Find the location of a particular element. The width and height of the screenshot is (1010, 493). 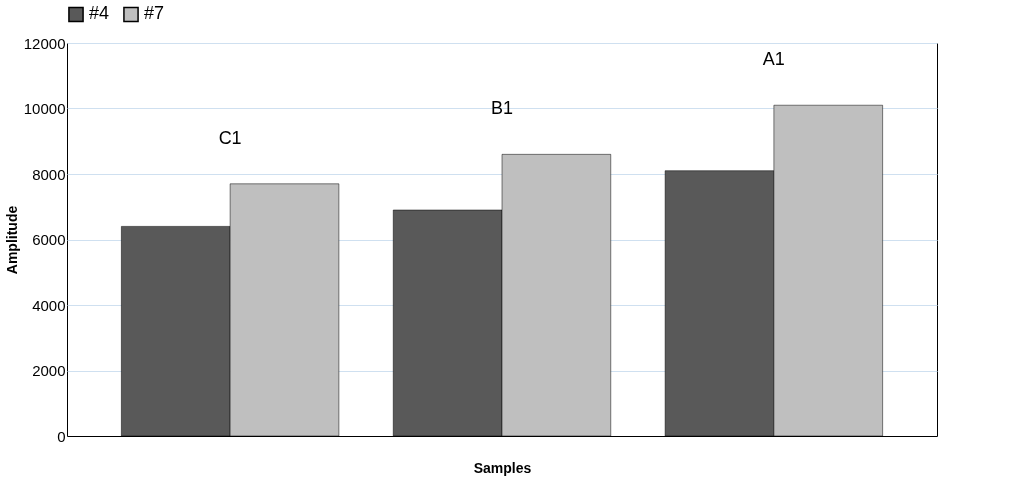

legend-label: #7 is located at coordinates (154, 13).